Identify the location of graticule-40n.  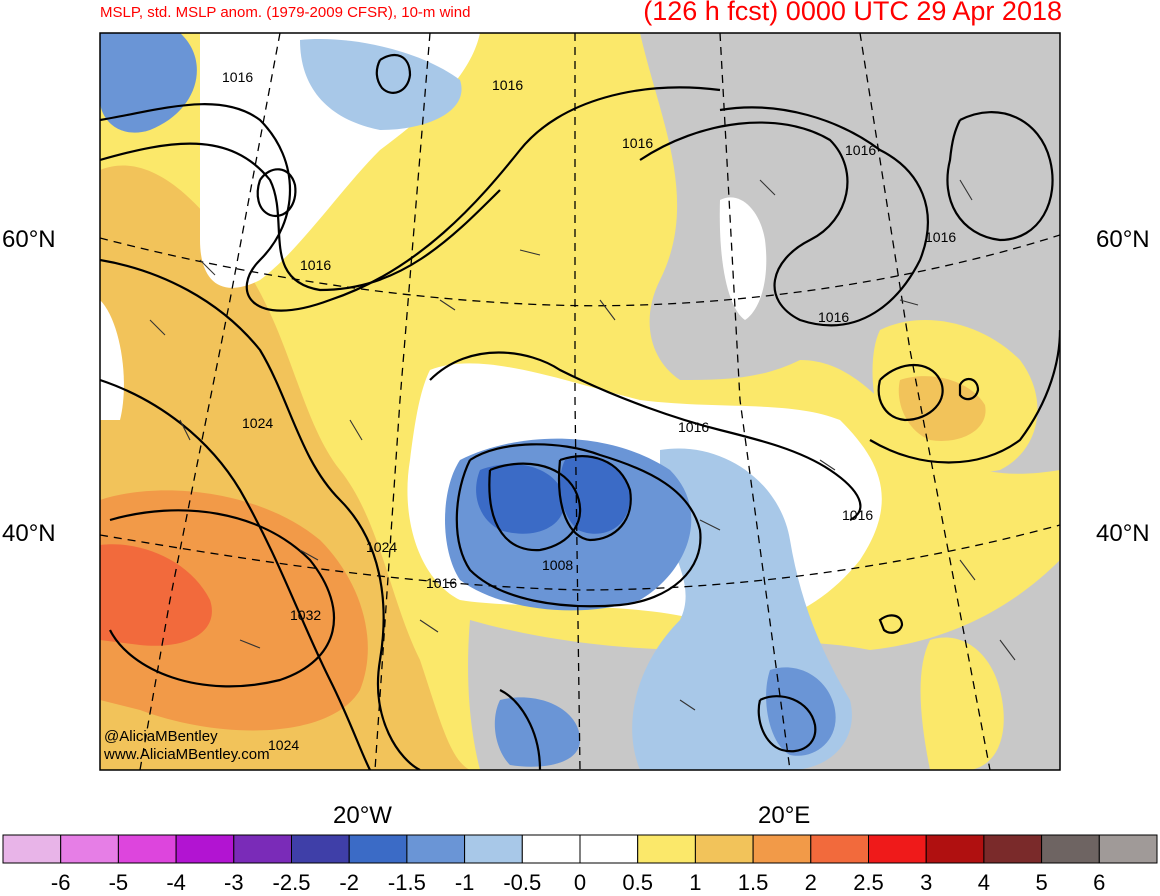
(580, 557).